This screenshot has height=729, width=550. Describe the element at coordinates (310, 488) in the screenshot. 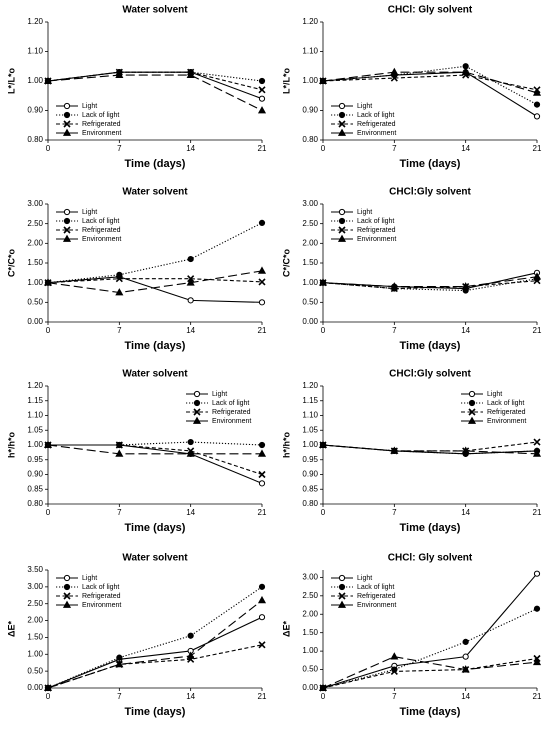

I see `y-tick-label: 0.85` at that location.